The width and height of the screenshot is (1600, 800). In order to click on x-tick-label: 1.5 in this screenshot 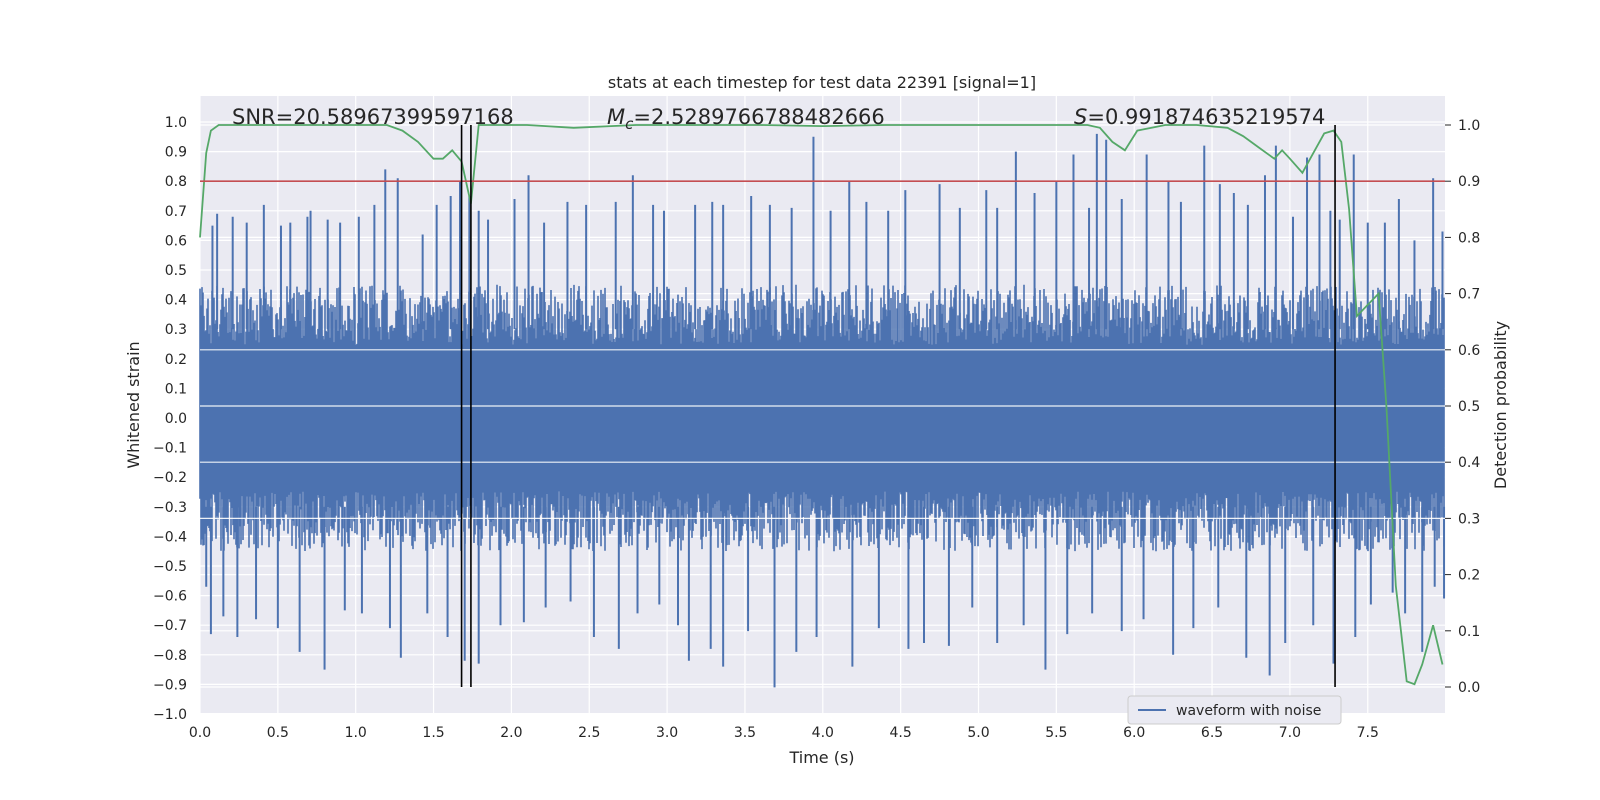, I will do `click(433, 733)`.